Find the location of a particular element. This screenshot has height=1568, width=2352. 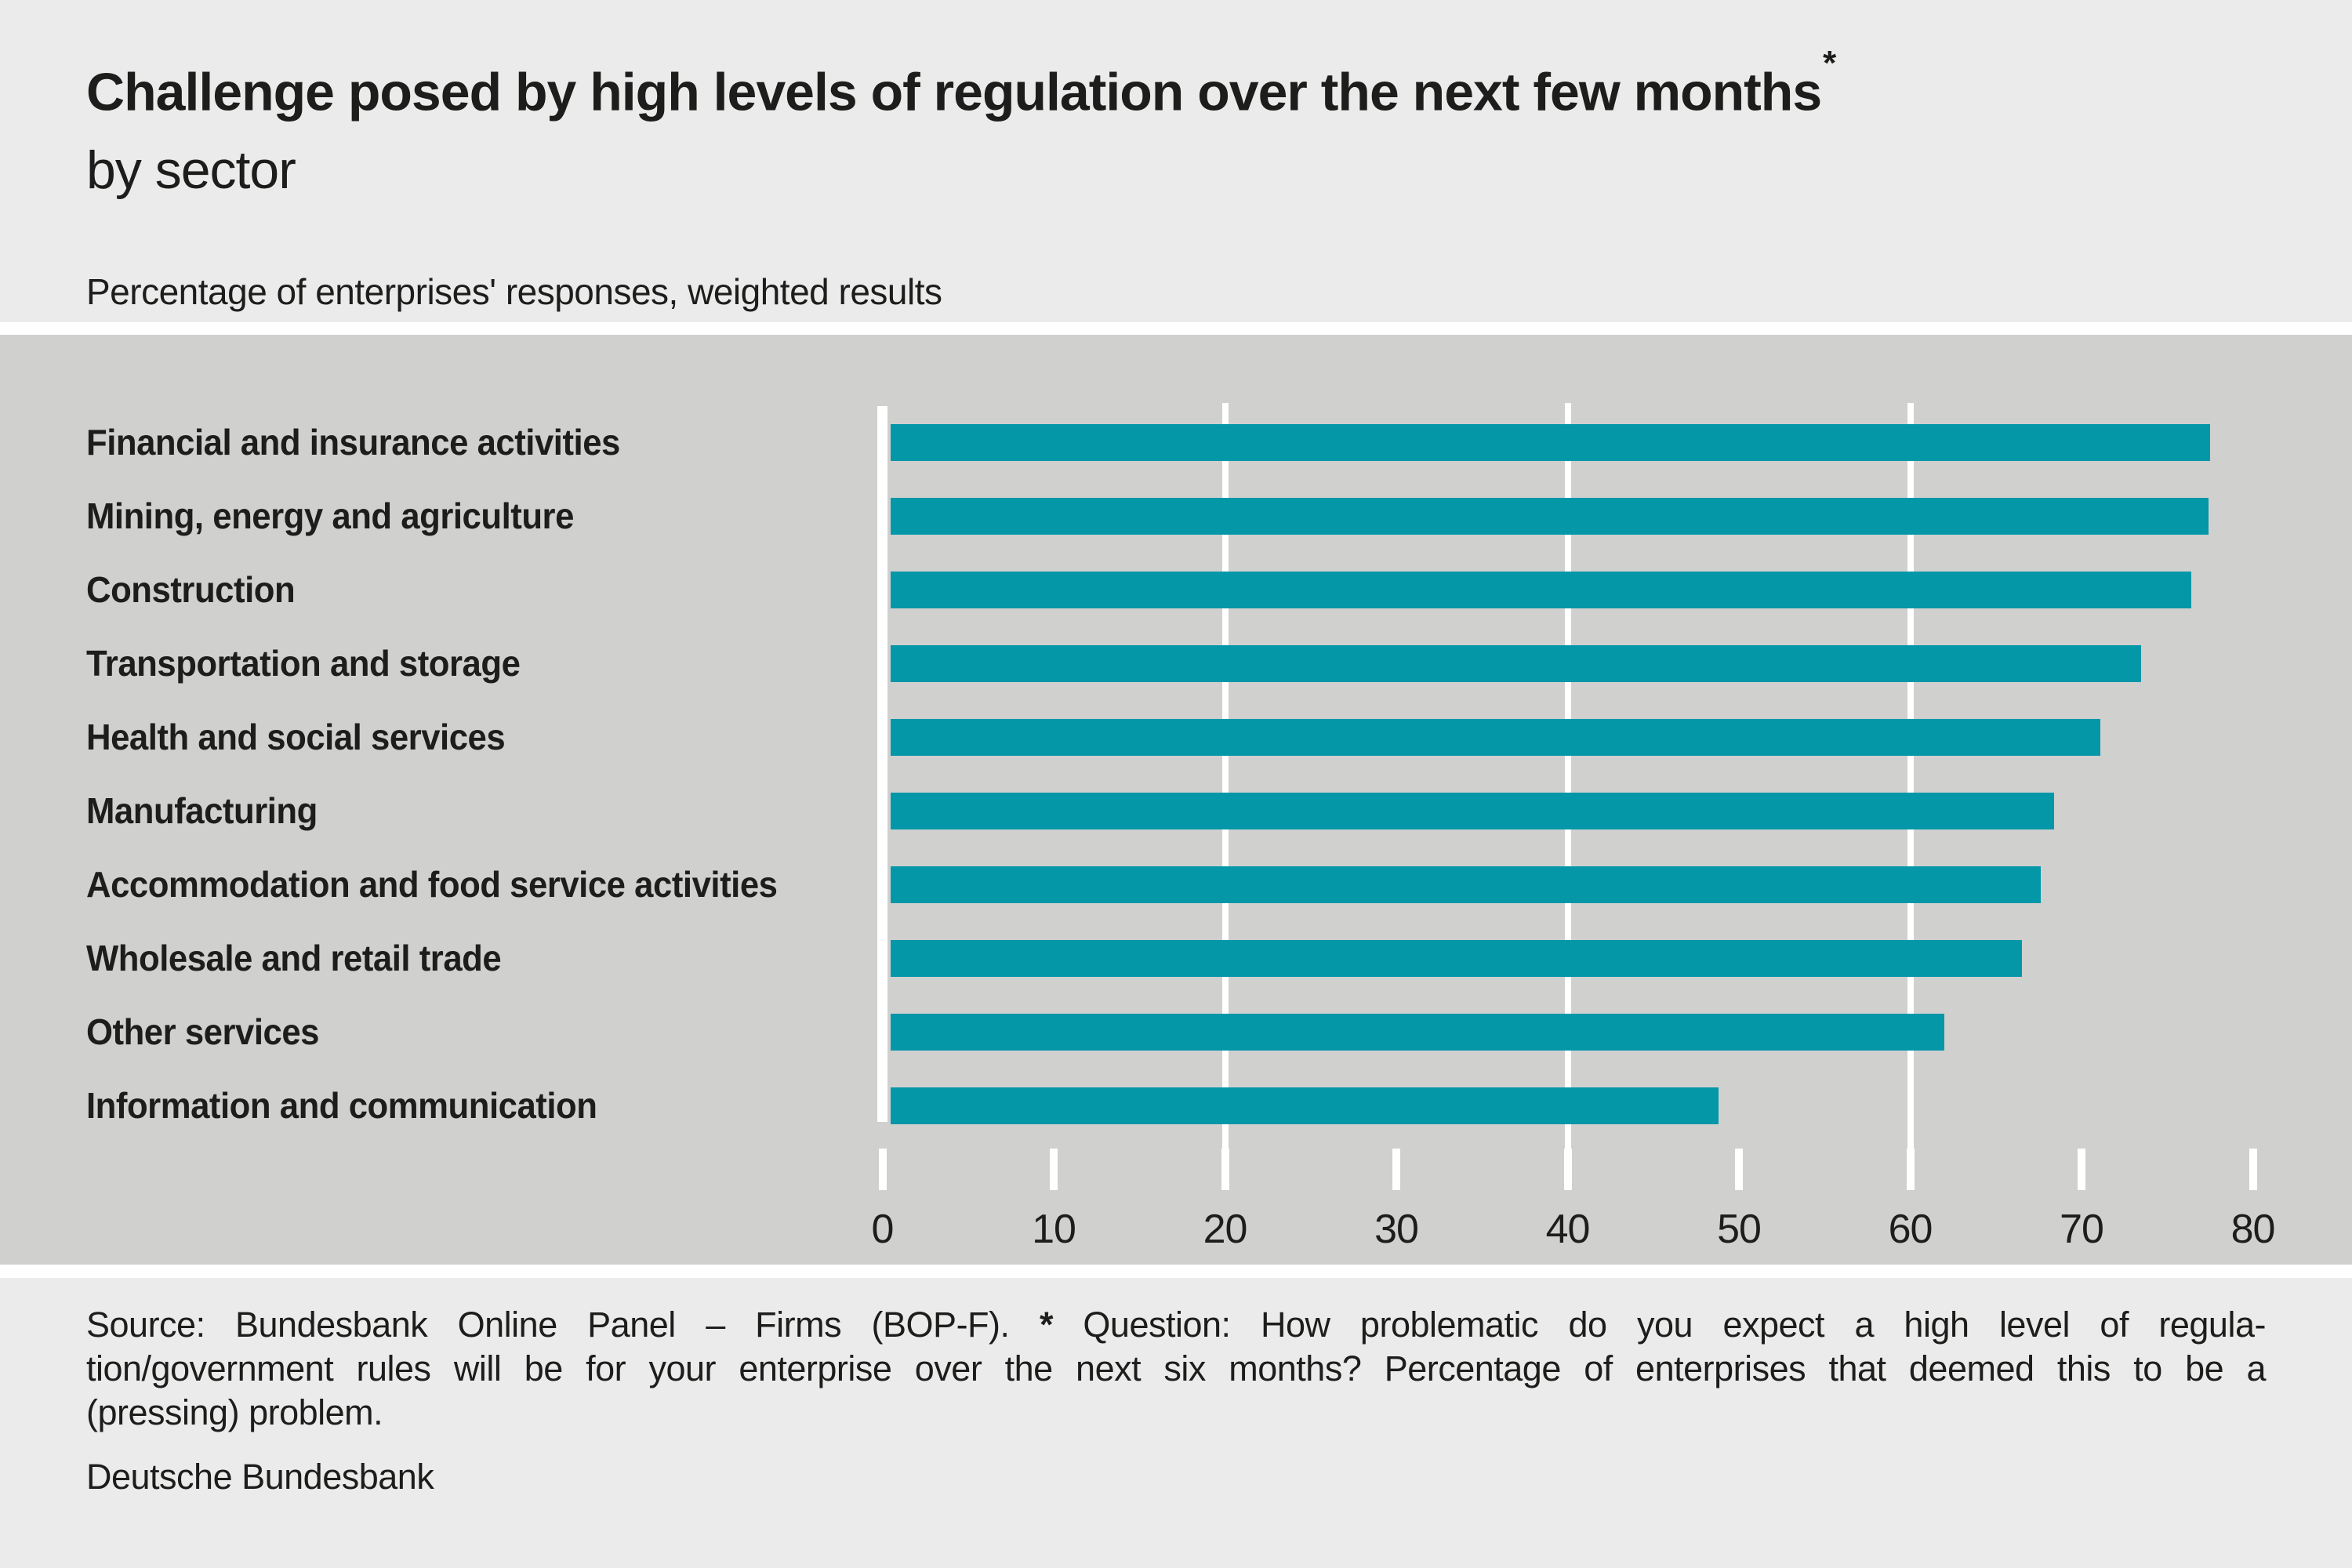

x-axis-tick-label-40: 40 is located at coordinates (1568, 1229).